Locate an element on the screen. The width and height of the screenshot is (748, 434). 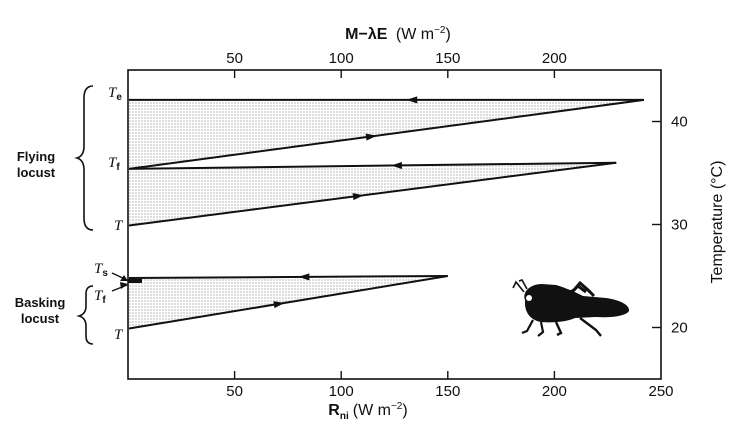
tf-label-flying: Tf is located at coordinates (114, 164).